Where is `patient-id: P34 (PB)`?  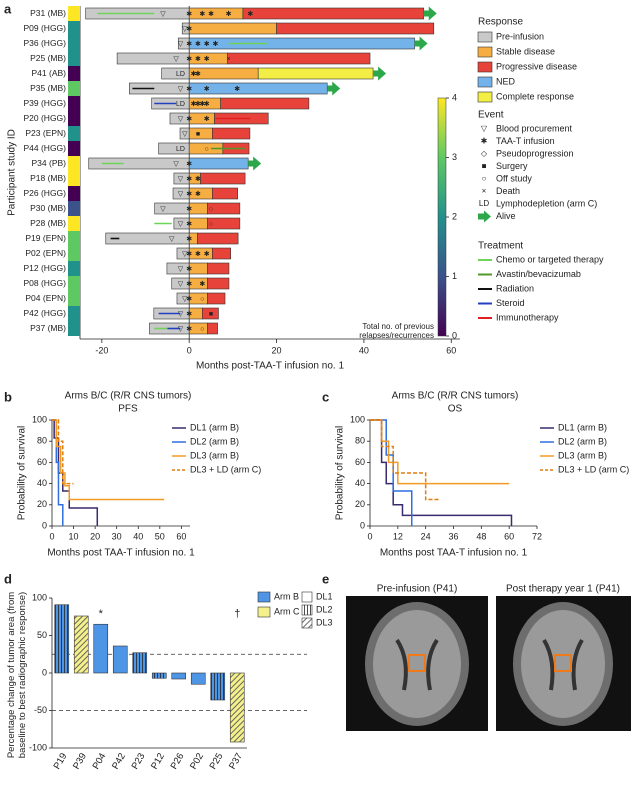
patient-id: P34 (PB) is located at coordinates (49, 163).